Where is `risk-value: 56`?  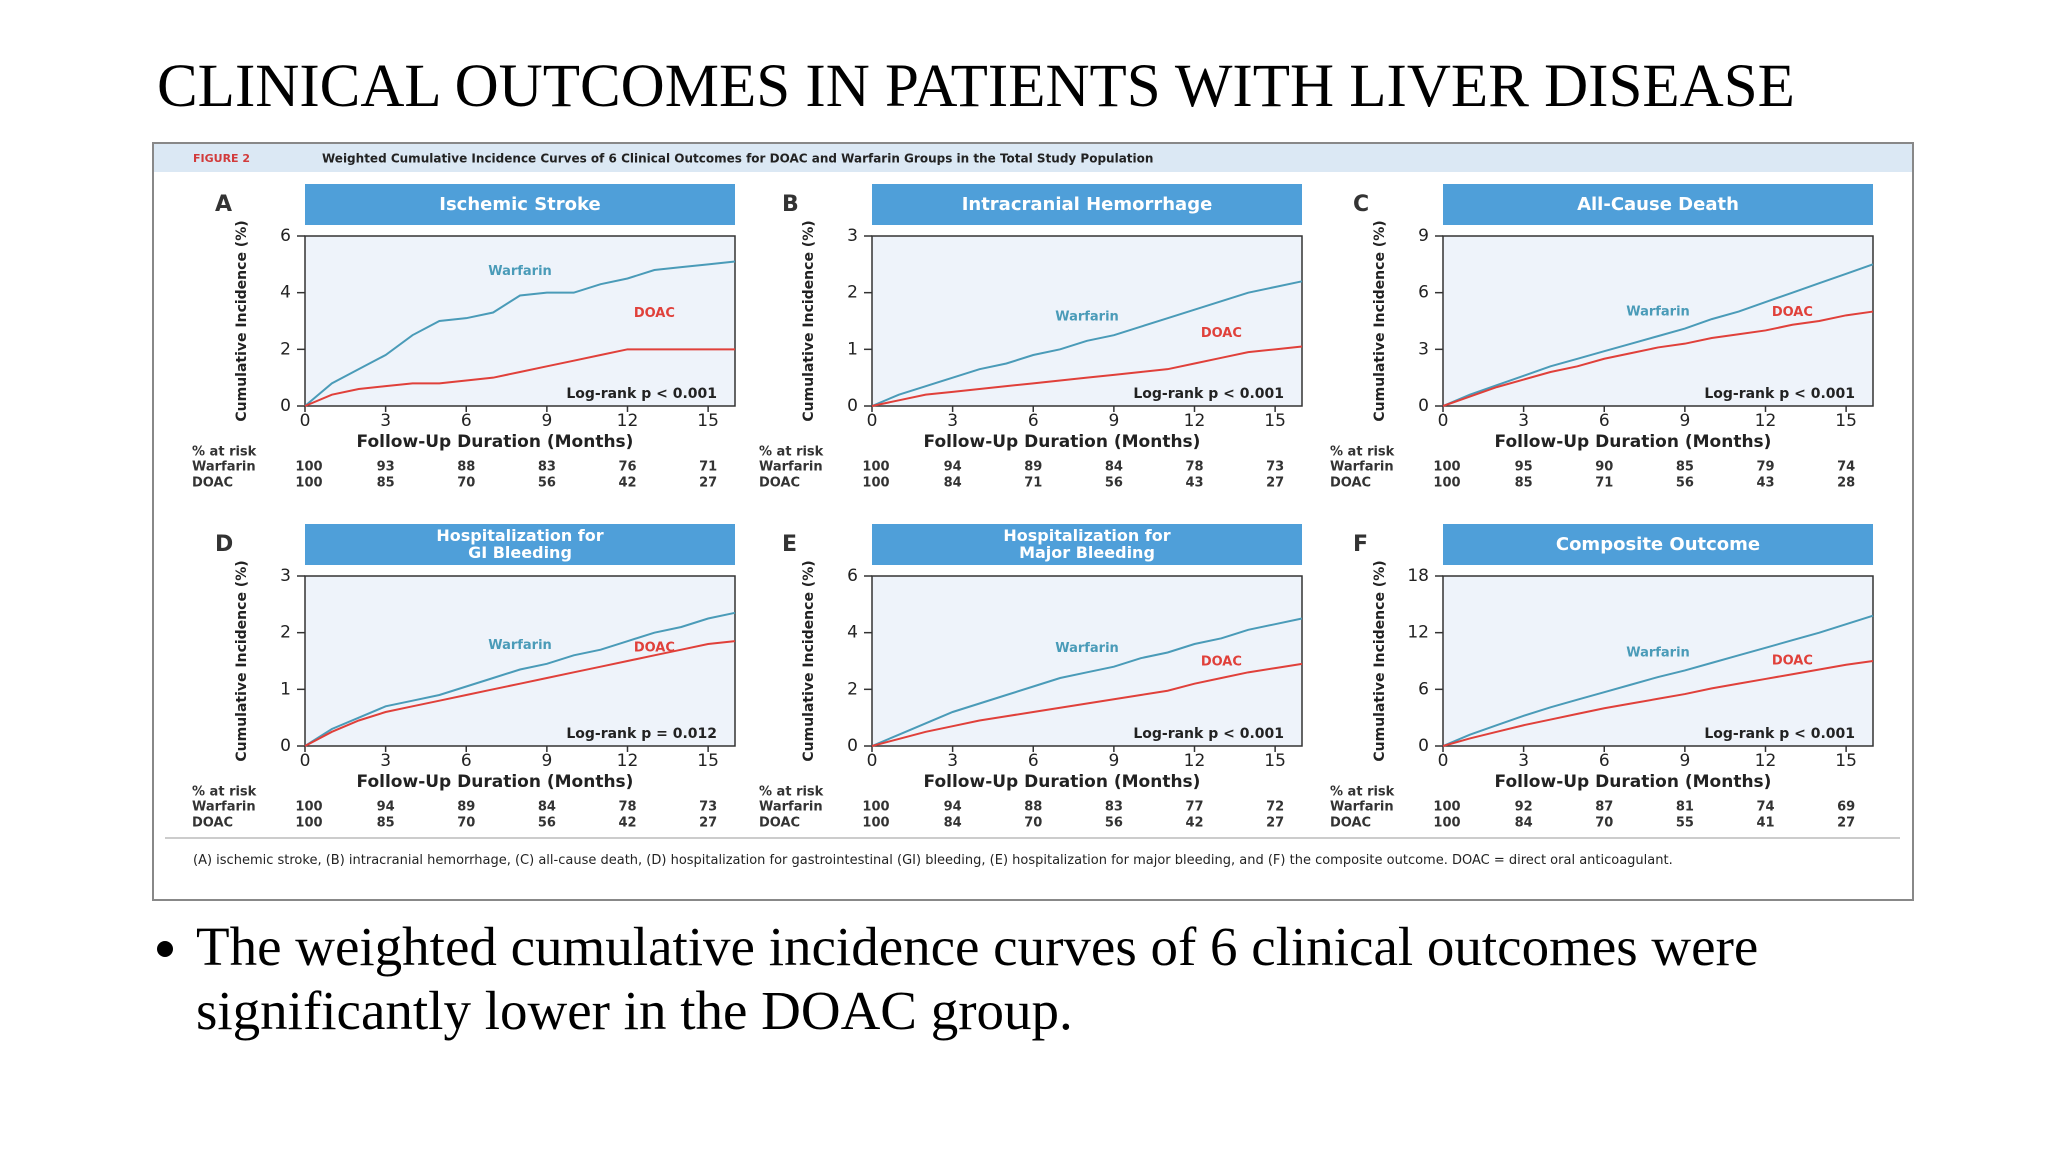 risk-value: 56 is located at coordinates (1114, 483).